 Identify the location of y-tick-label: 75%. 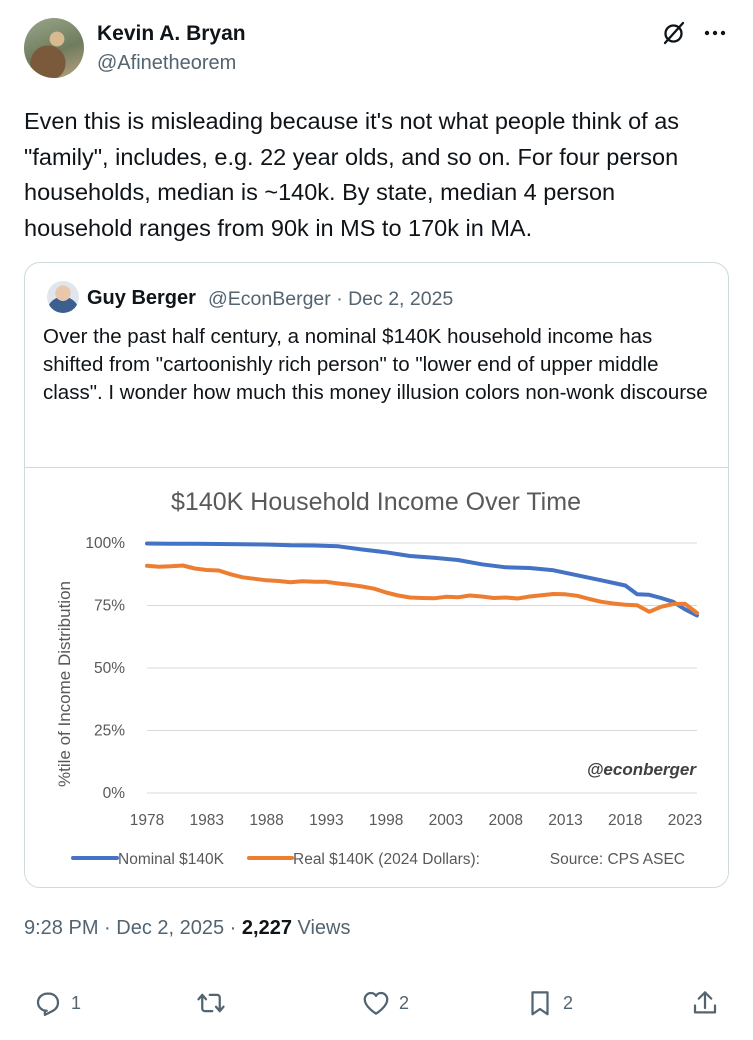
(109, 606).